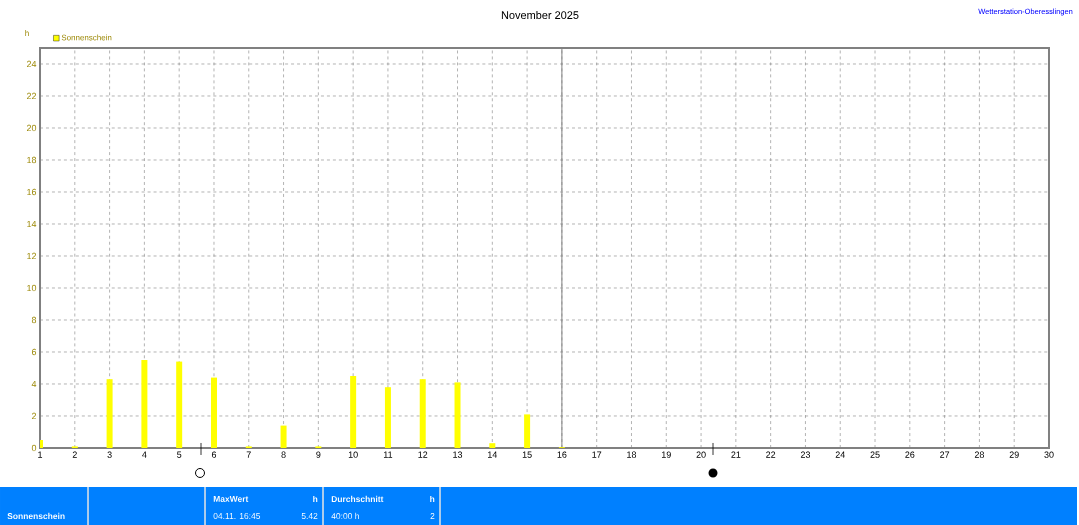 This screenshot has width=1079, height=525. I want to click on x-tick-label: 6, so click(214, 454).